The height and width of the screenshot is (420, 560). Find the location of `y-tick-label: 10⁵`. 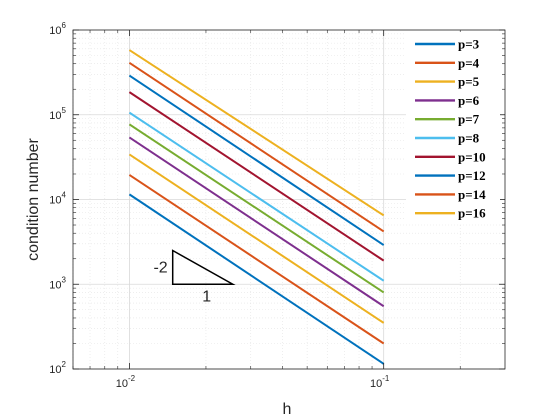

y-tick-label: 10⁵ is located at coordinates (57, 114).